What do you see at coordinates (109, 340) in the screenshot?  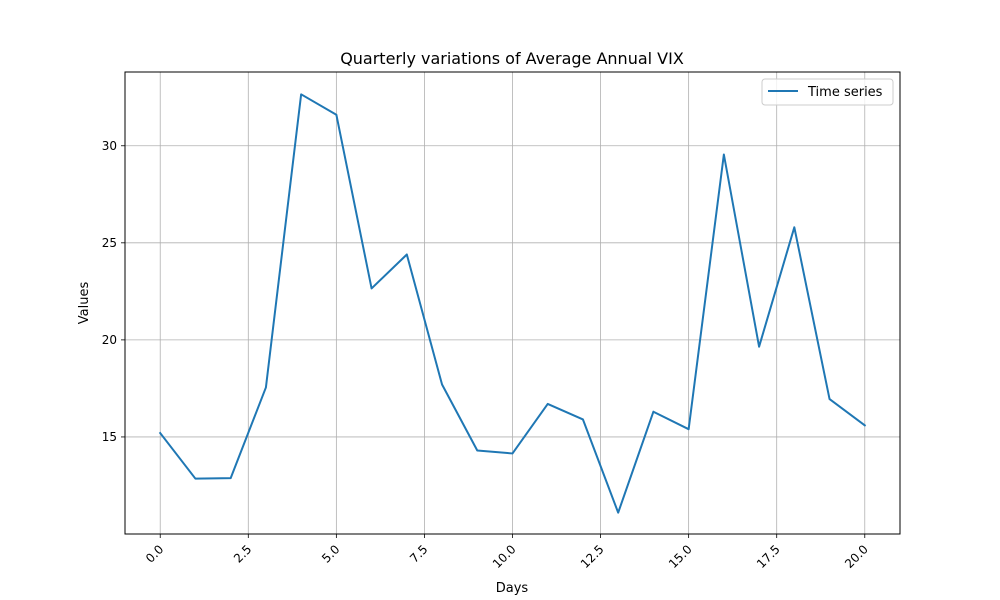 I see `y-tick-label: 20` at bounding box center [109, 340].